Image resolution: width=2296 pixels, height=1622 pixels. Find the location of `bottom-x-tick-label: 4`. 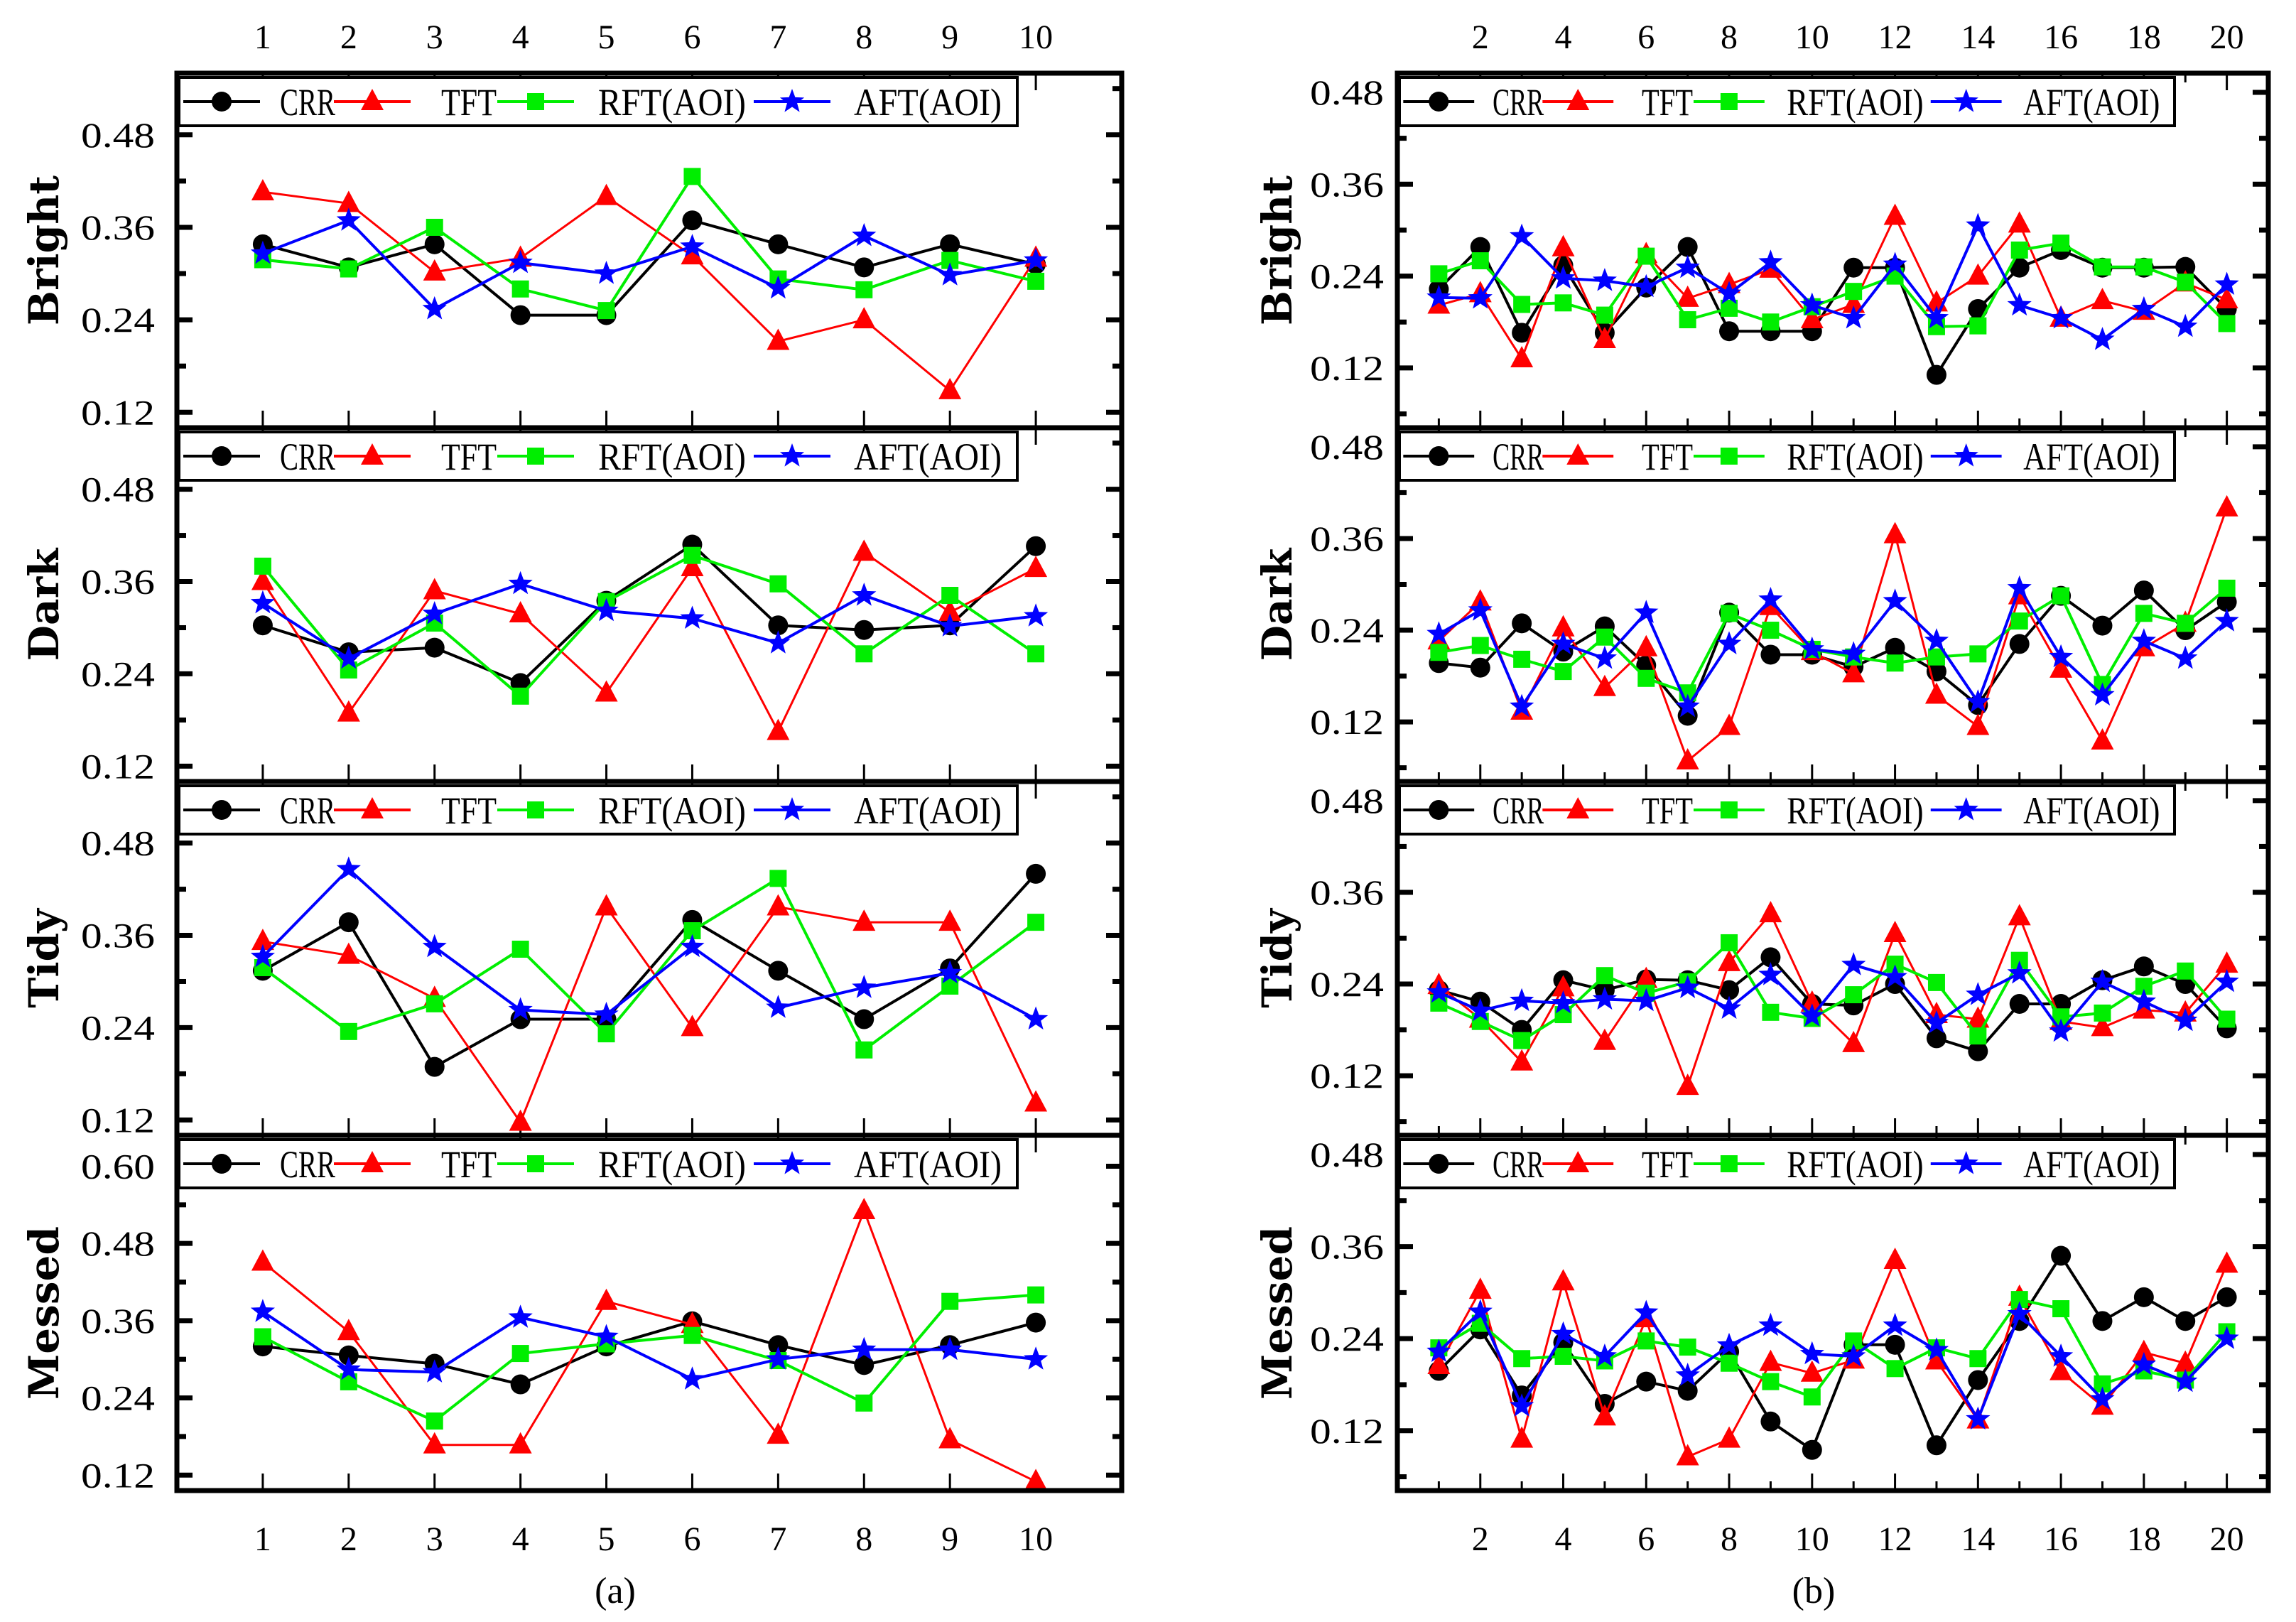

bottom-x-tick-label: 4 is located at coordinates (1563, 1539).